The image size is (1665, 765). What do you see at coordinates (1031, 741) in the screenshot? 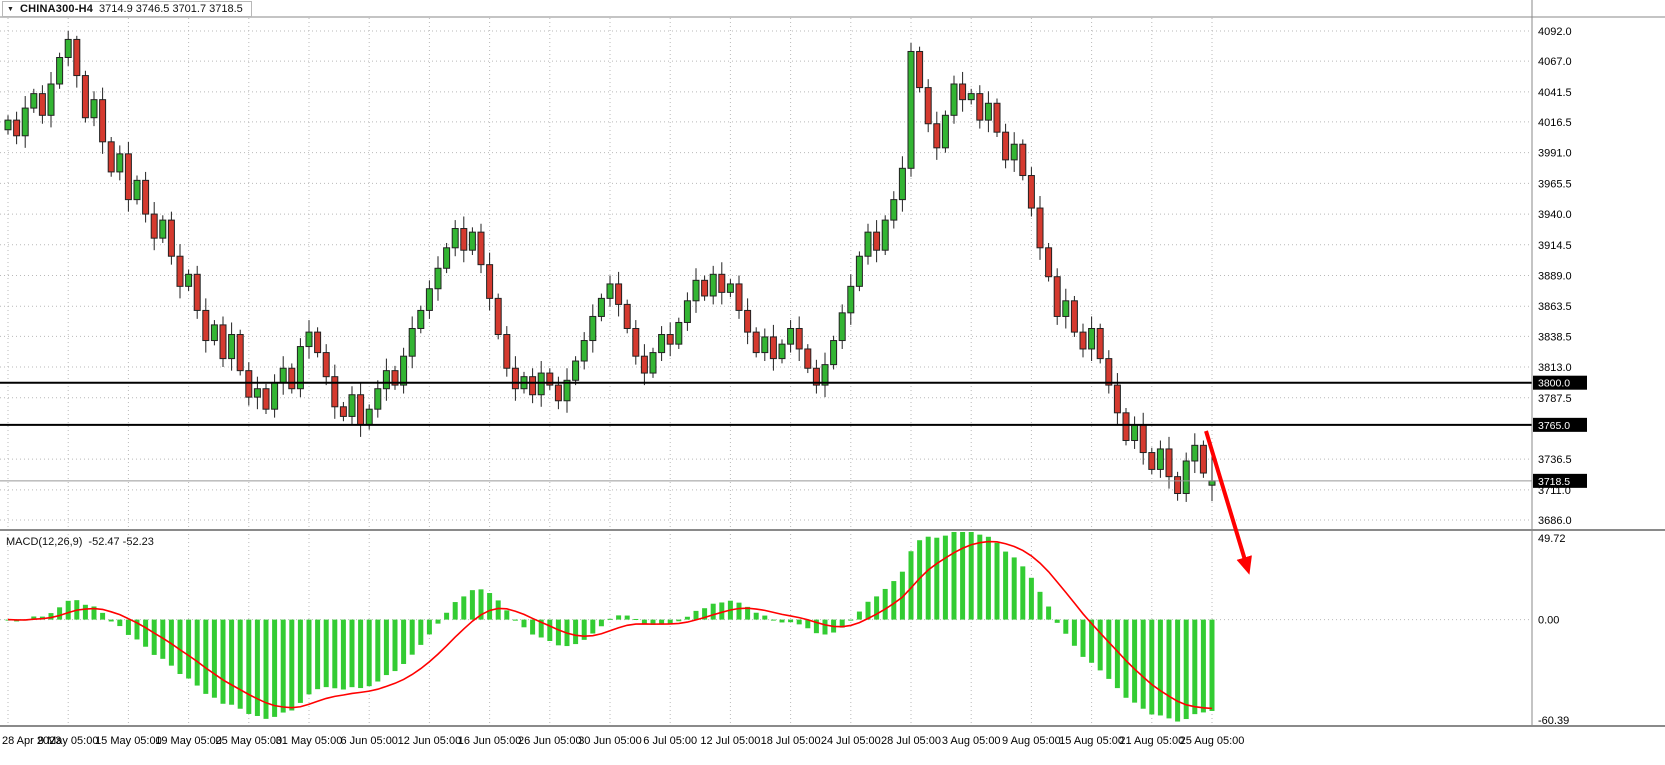
I see `time-axis-label: 9 Aug 05:00` at bounding box center [1031, 741].